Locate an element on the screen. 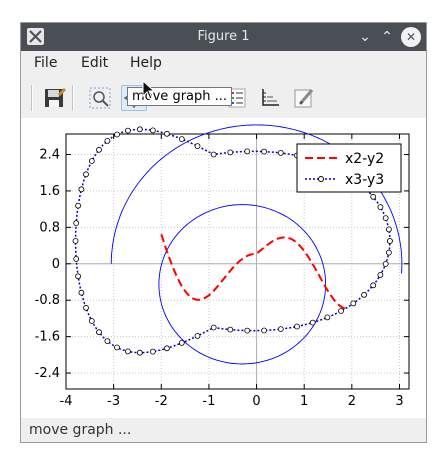 The image size is (448, 465). y-tick-label: -2.4 is located at coordinates (47, 373).